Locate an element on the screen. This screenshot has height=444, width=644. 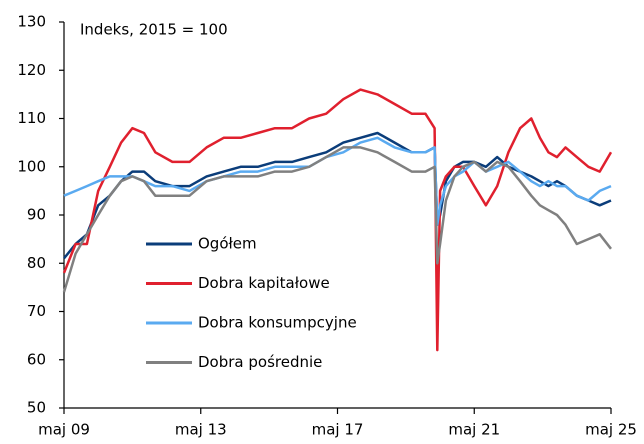
y-tick-label: 120 is located at coordinates (31, 70).